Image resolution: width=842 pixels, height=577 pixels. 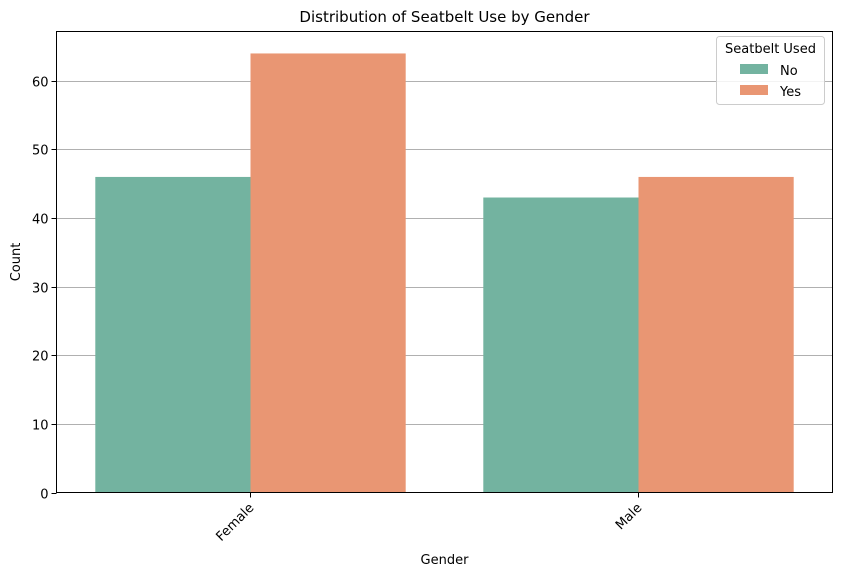 I want to click on y-axis-title: Count, so click(x=16, y=262).